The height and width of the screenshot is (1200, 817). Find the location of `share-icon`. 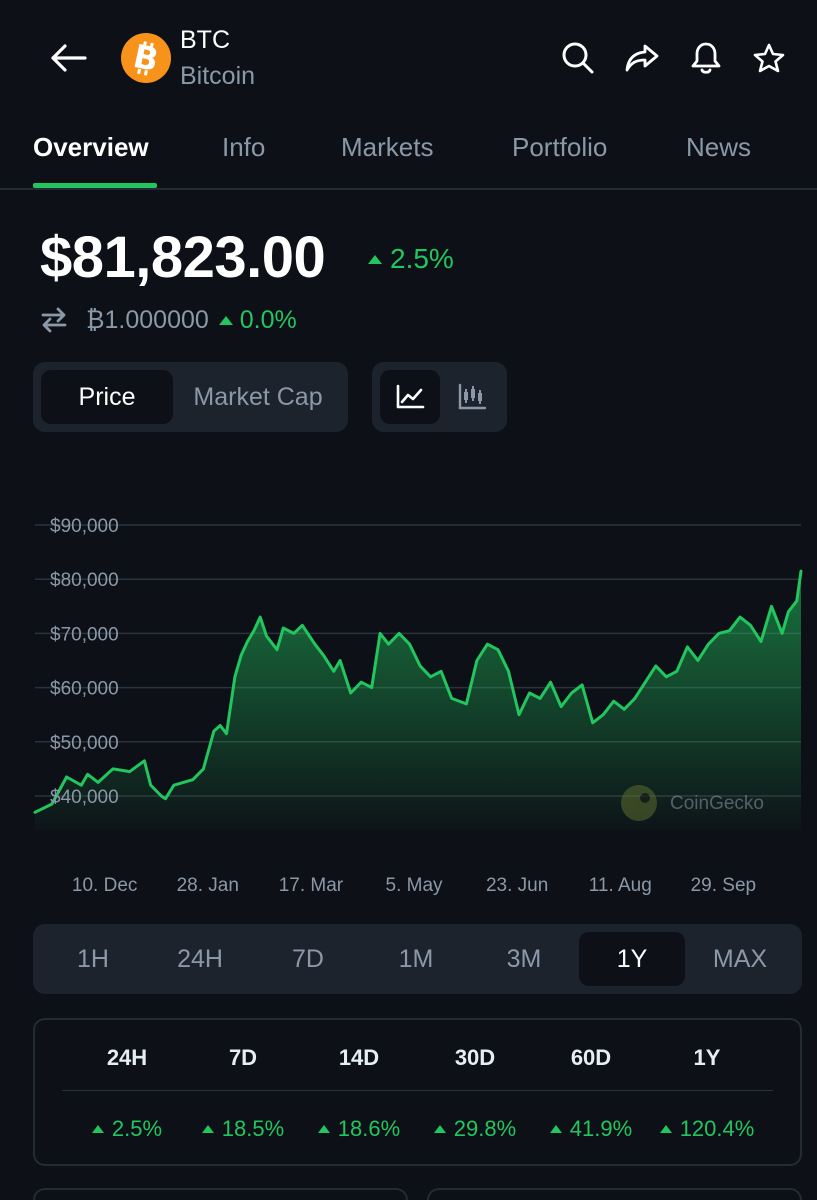

share-icon is located at coordinates (642, 58).